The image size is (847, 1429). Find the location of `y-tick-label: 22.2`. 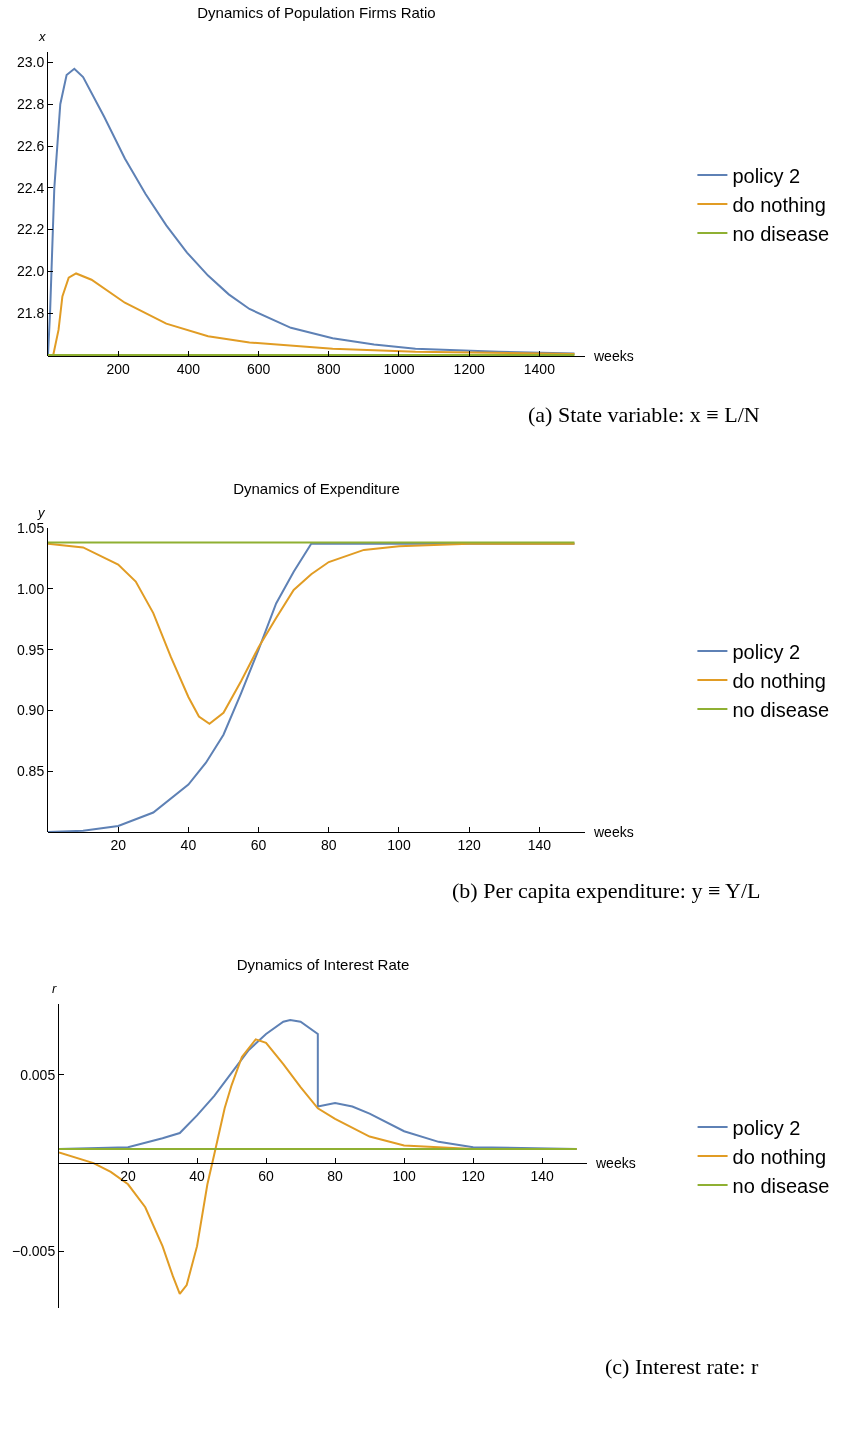

y-tick-label: 22.2 is located at coordinates (30, 229).